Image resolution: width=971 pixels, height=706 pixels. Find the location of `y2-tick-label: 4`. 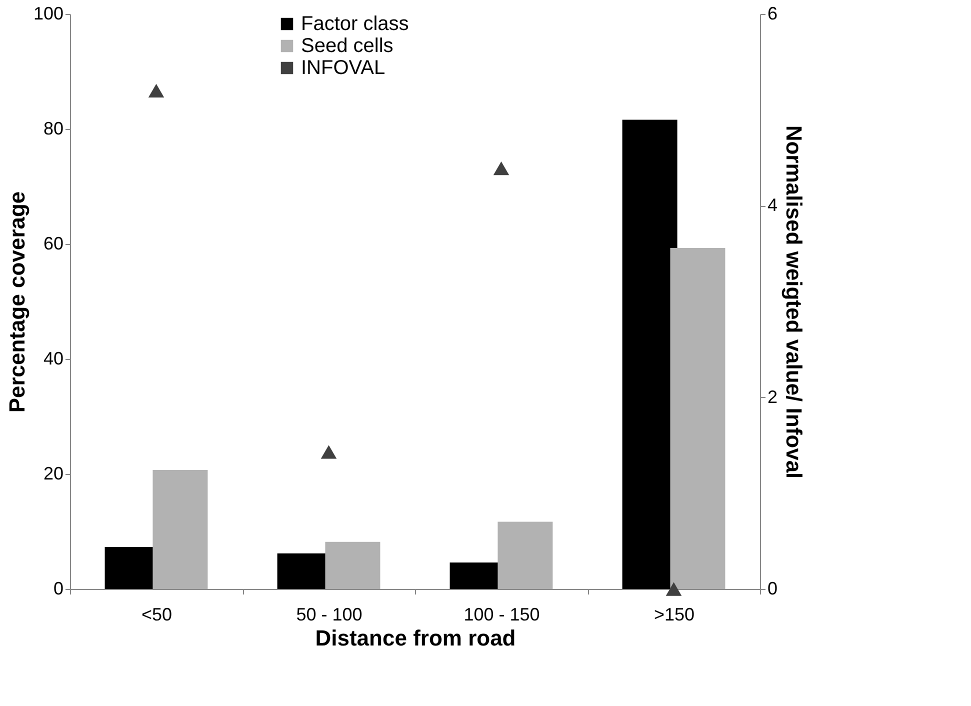

y2-tick-label: 4 is located at coordinates (773, 205).